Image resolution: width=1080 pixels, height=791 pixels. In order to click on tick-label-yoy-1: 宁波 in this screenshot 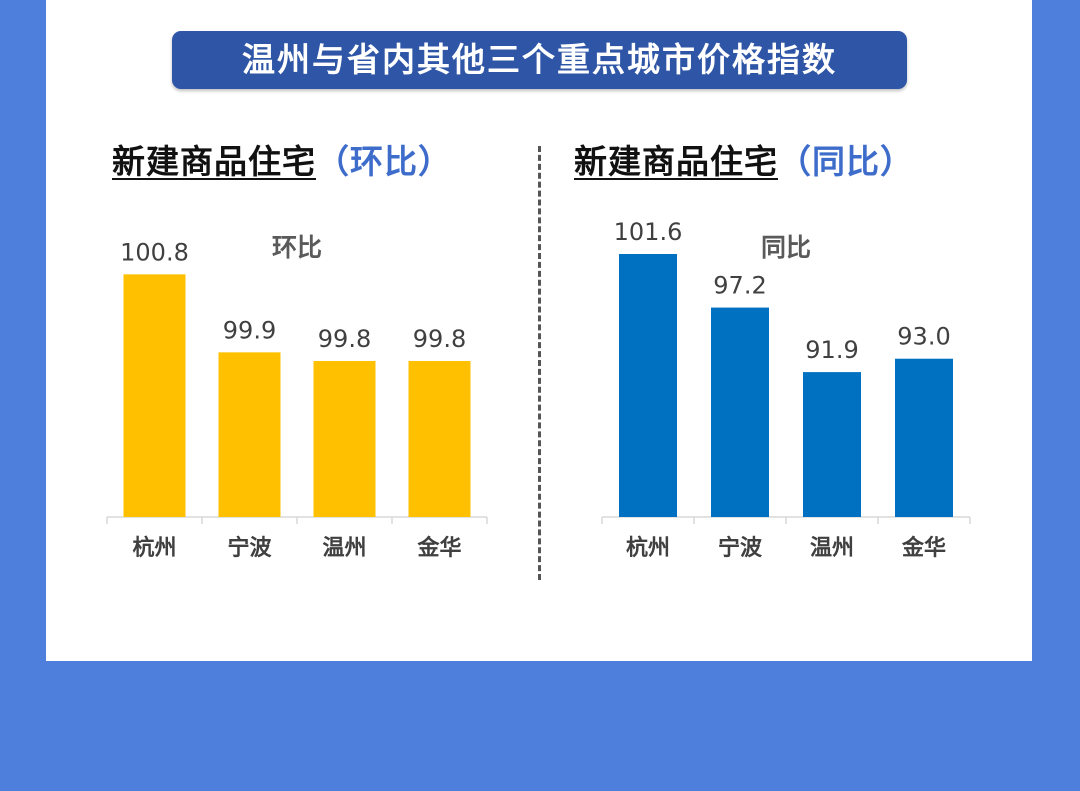, I will do `click(740, 548)`.